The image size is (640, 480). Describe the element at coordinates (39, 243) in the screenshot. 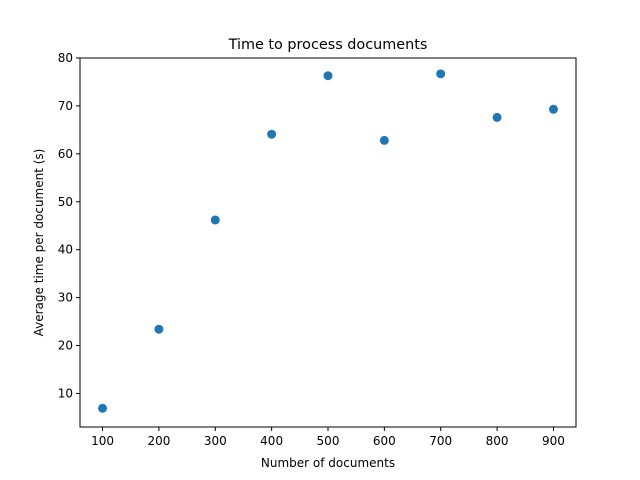

I see `y-axis-label: Average time per document (s)` at that location.